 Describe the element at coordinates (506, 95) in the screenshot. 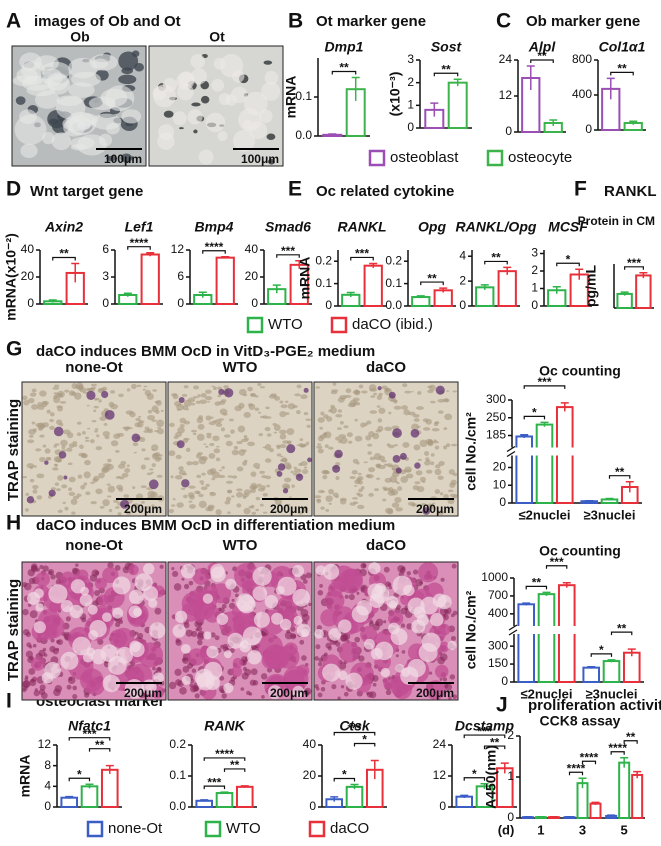

I see `y-tick-label: 12` at that location.